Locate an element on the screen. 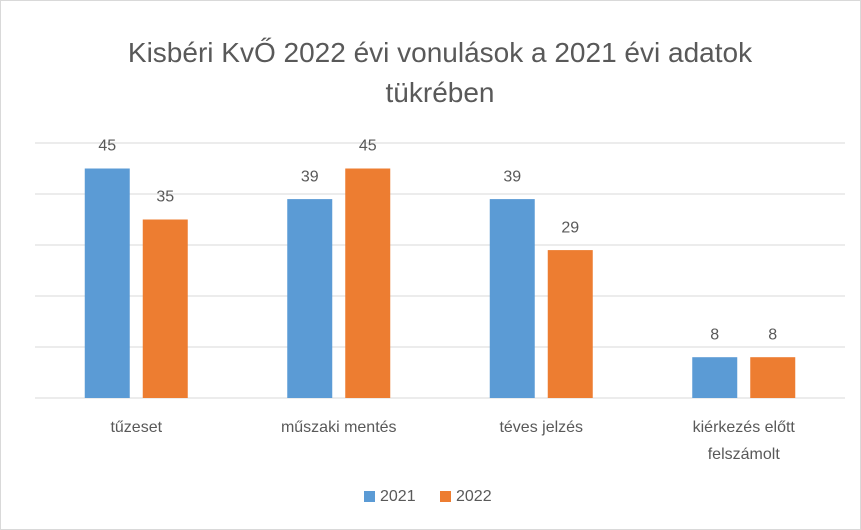 The image size is (861, 530). data-label: 29 is located at coordinates (570, 227).